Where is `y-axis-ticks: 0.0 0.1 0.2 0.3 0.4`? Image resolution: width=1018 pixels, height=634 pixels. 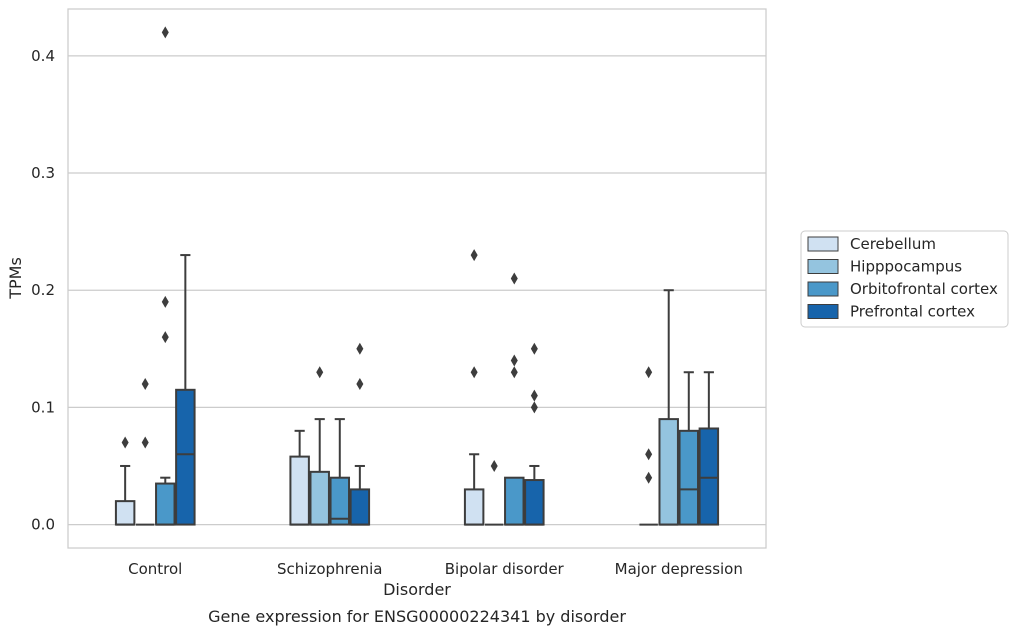
y-axis-ticks: 0.0 0.1 0.2 0.3 0.4 is located at coordinates (43, 290).